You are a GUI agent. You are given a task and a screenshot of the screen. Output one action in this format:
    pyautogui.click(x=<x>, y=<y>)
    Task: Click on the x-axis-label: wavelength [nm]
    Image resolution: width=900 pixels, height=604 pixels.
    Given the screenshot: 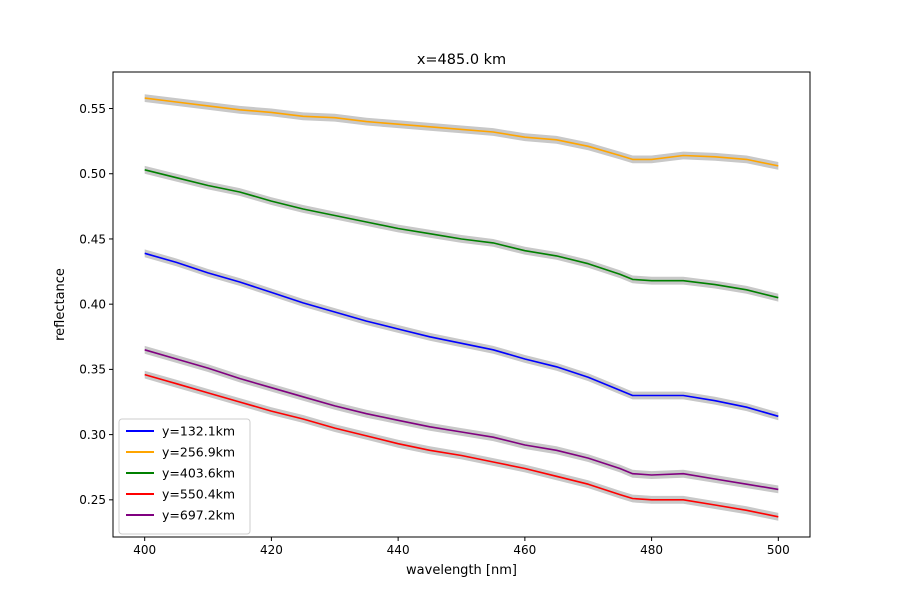 What is the action you would take?
    pyautogui.click(x=461, y=570)
    